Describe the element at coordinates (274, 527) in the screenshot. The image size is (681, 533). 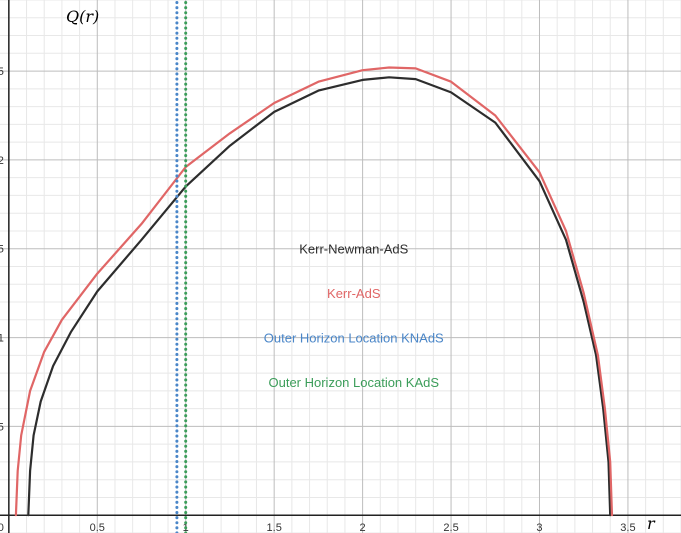
I see `x-tick-label: 1.5` at that location.